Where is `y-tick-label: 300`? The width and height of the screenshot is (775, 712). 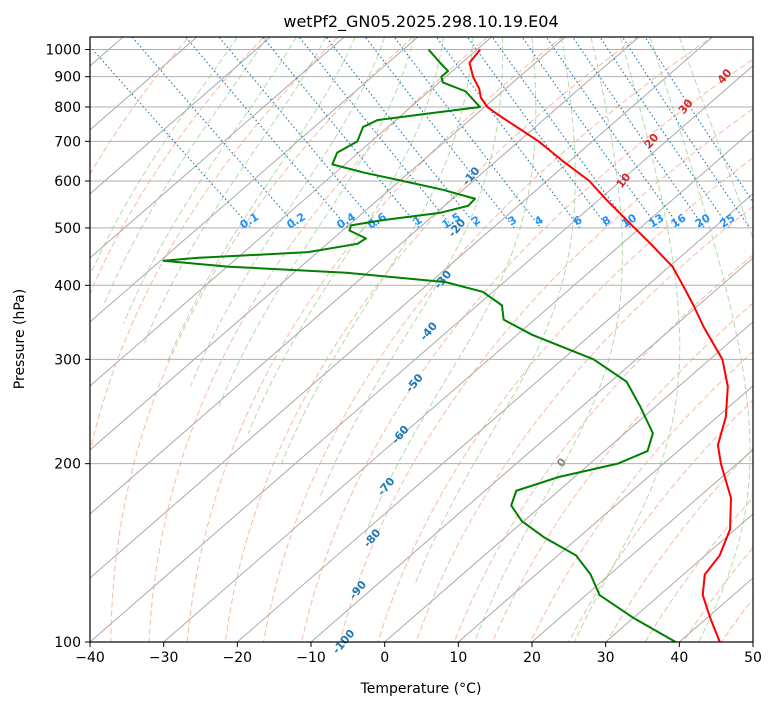
y-tick-label: 300 is located at coordinates (67, 360).